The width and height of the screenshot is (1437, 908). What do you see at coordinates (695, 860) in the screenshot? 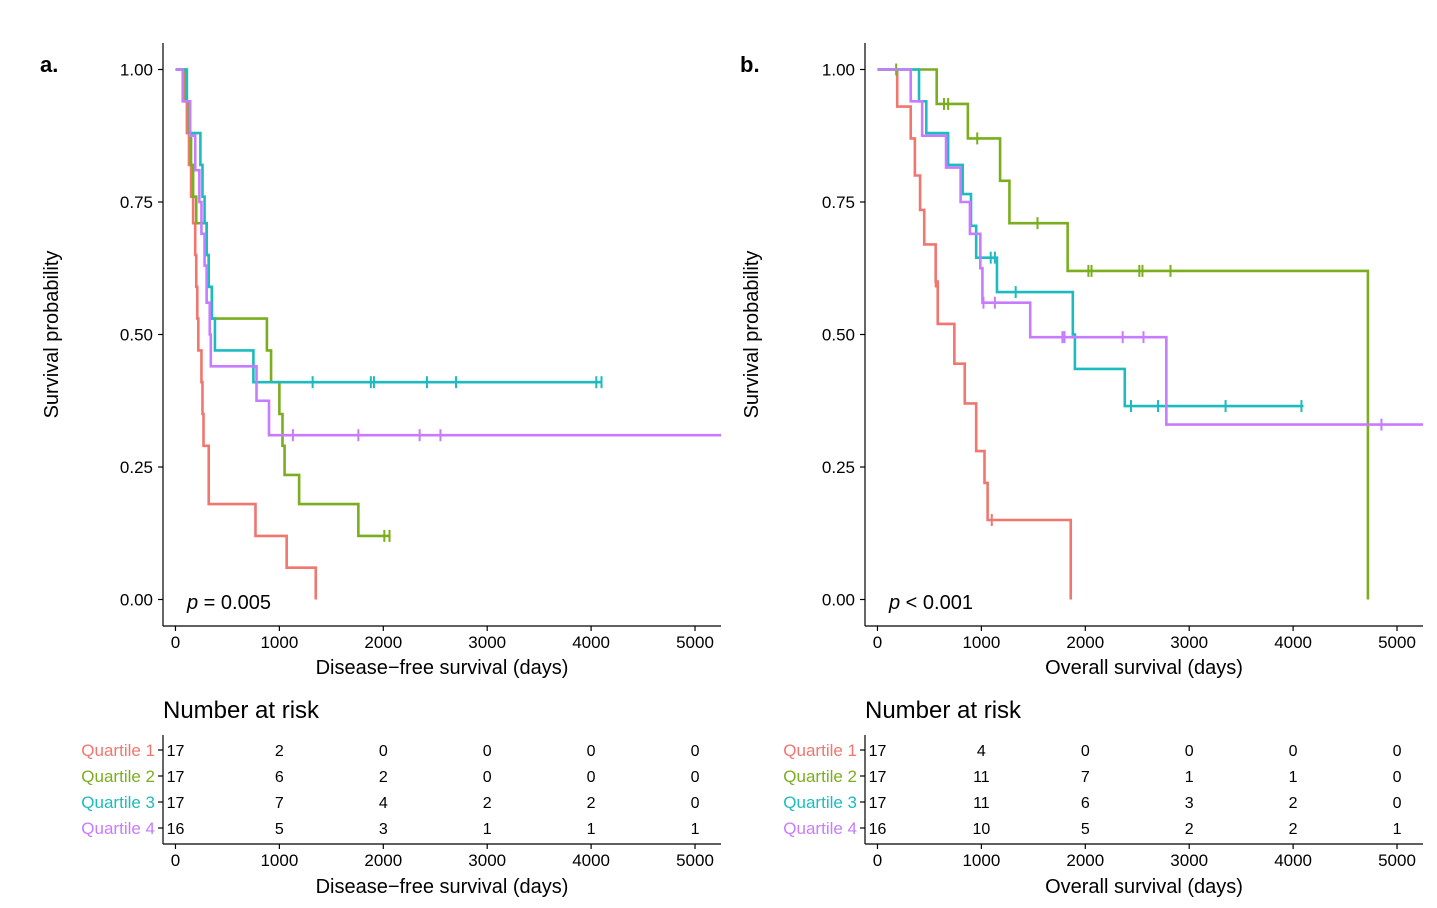
I see `risk-table-x-tick-label: 5000` at bounding box center [695, 860].